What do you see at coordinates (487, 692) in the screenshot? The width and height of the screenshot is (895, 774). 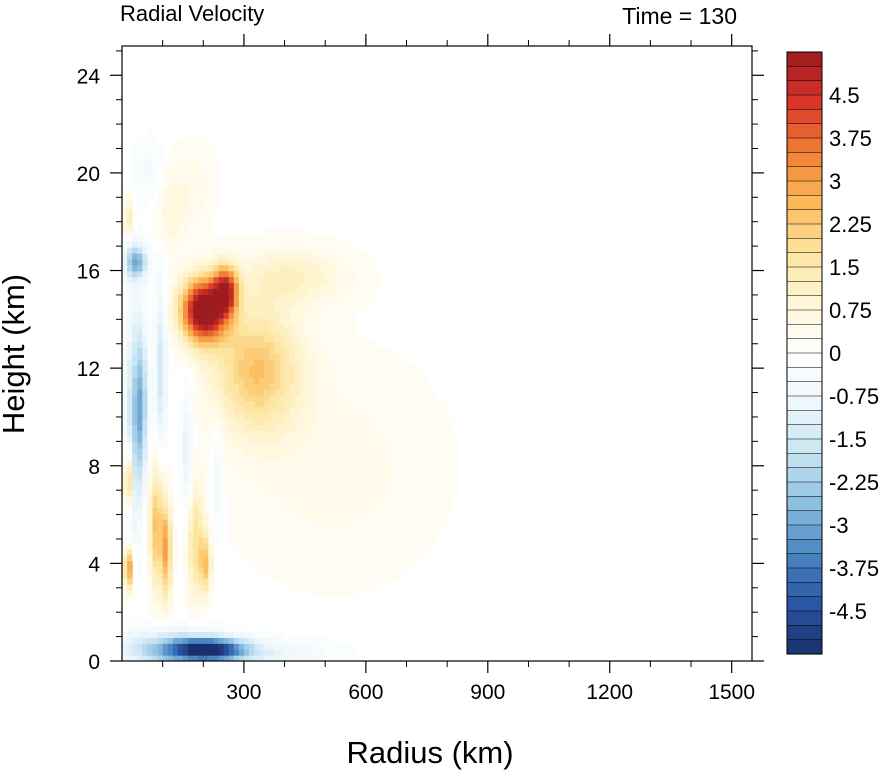 I see `x-tick-label: 900` at bounding box center [487, 692].